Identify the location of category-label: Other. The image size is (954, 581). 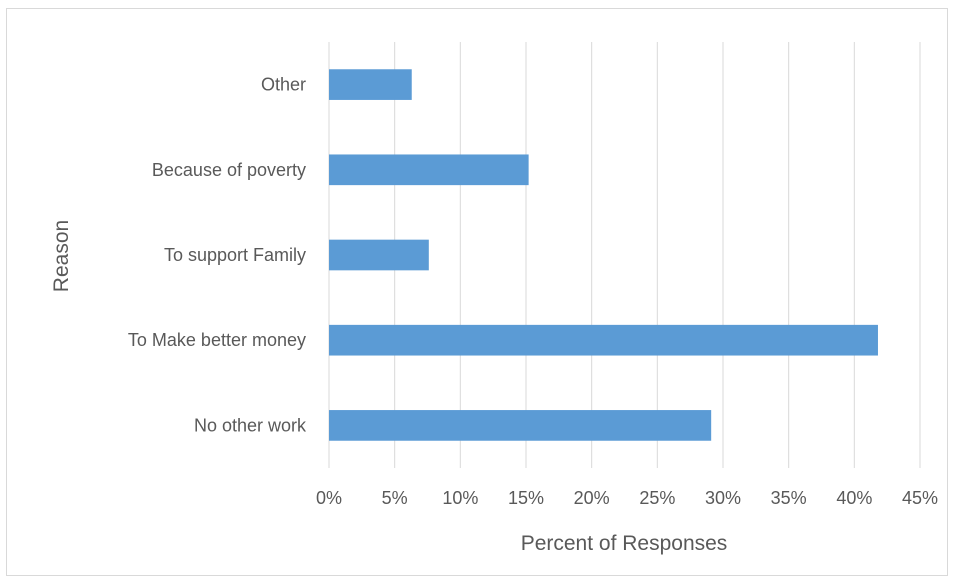
(283, 85).